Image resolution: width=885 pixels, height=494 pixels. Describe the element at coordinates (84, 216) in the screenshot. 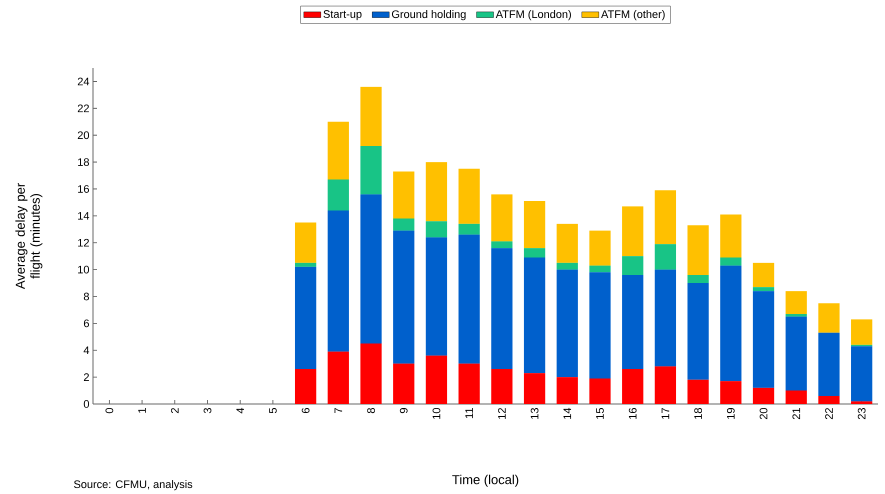

I see `y-tick-label: 14` at that location.